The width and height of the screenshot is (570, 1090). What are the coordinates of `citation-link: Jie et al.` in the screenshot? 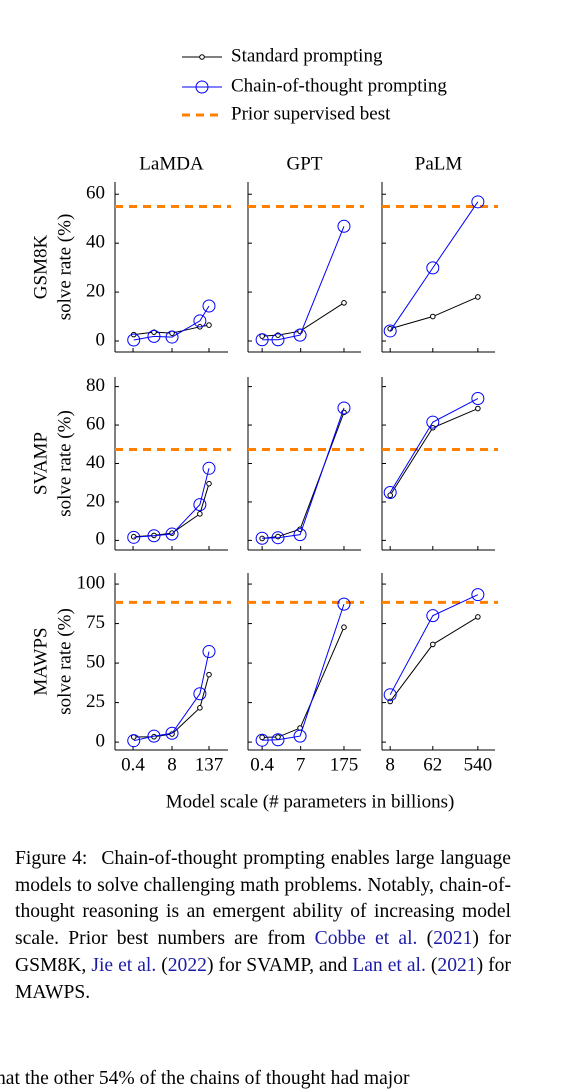 It's located at (124, 965).